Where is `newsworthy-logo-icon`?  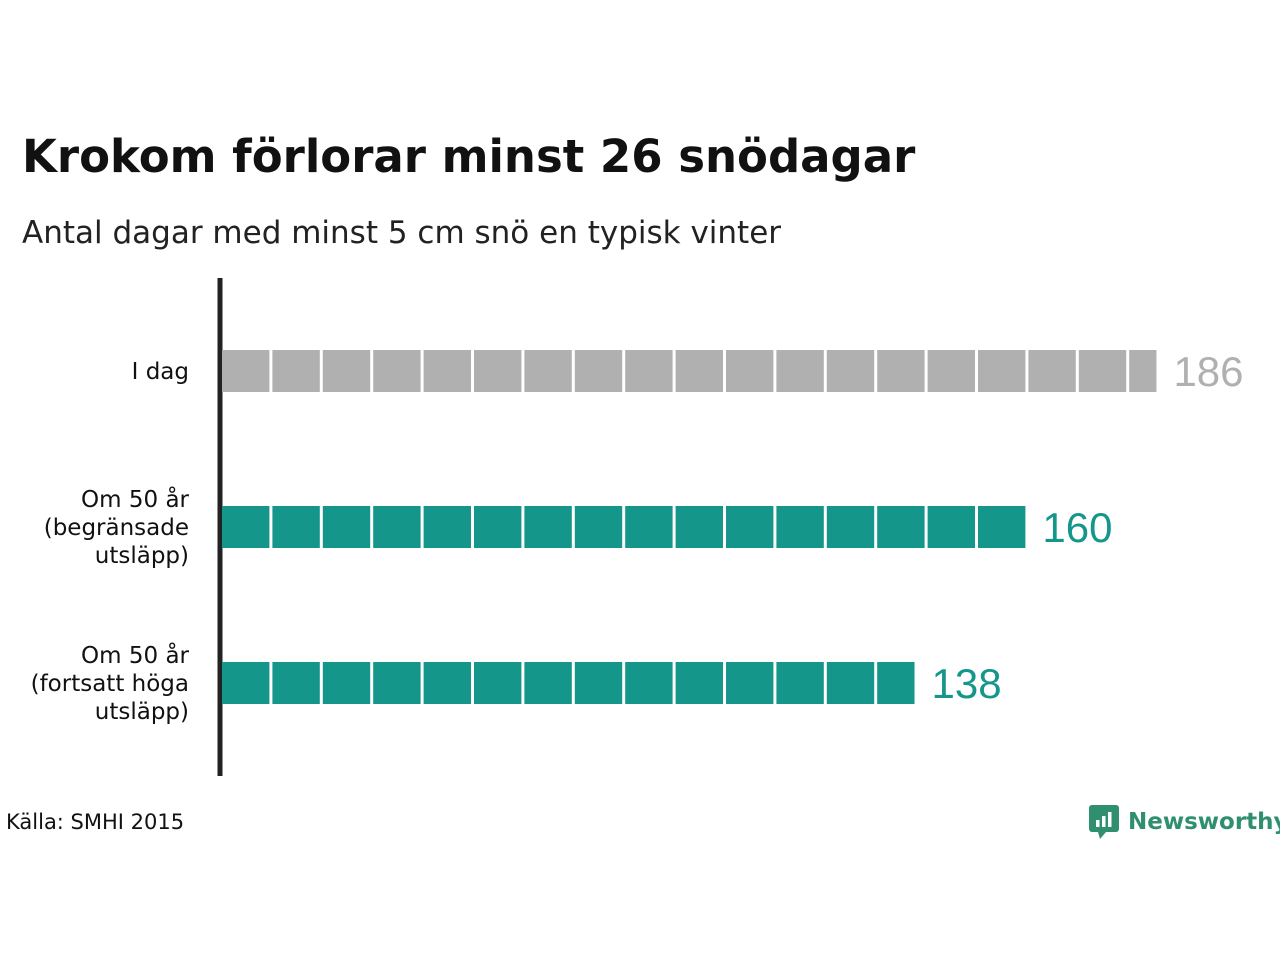
newsworthy-logo-icon is located at coordinates (1104, 822).